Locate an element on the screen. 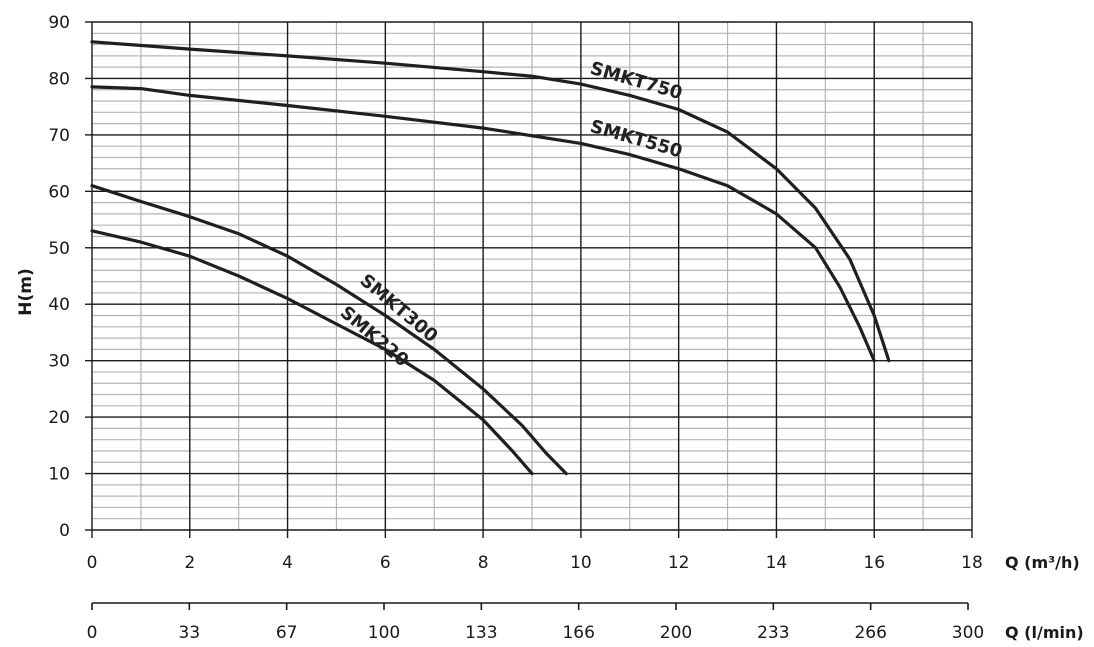  x-tick-label: 18 is located at coordinates (972, 563).